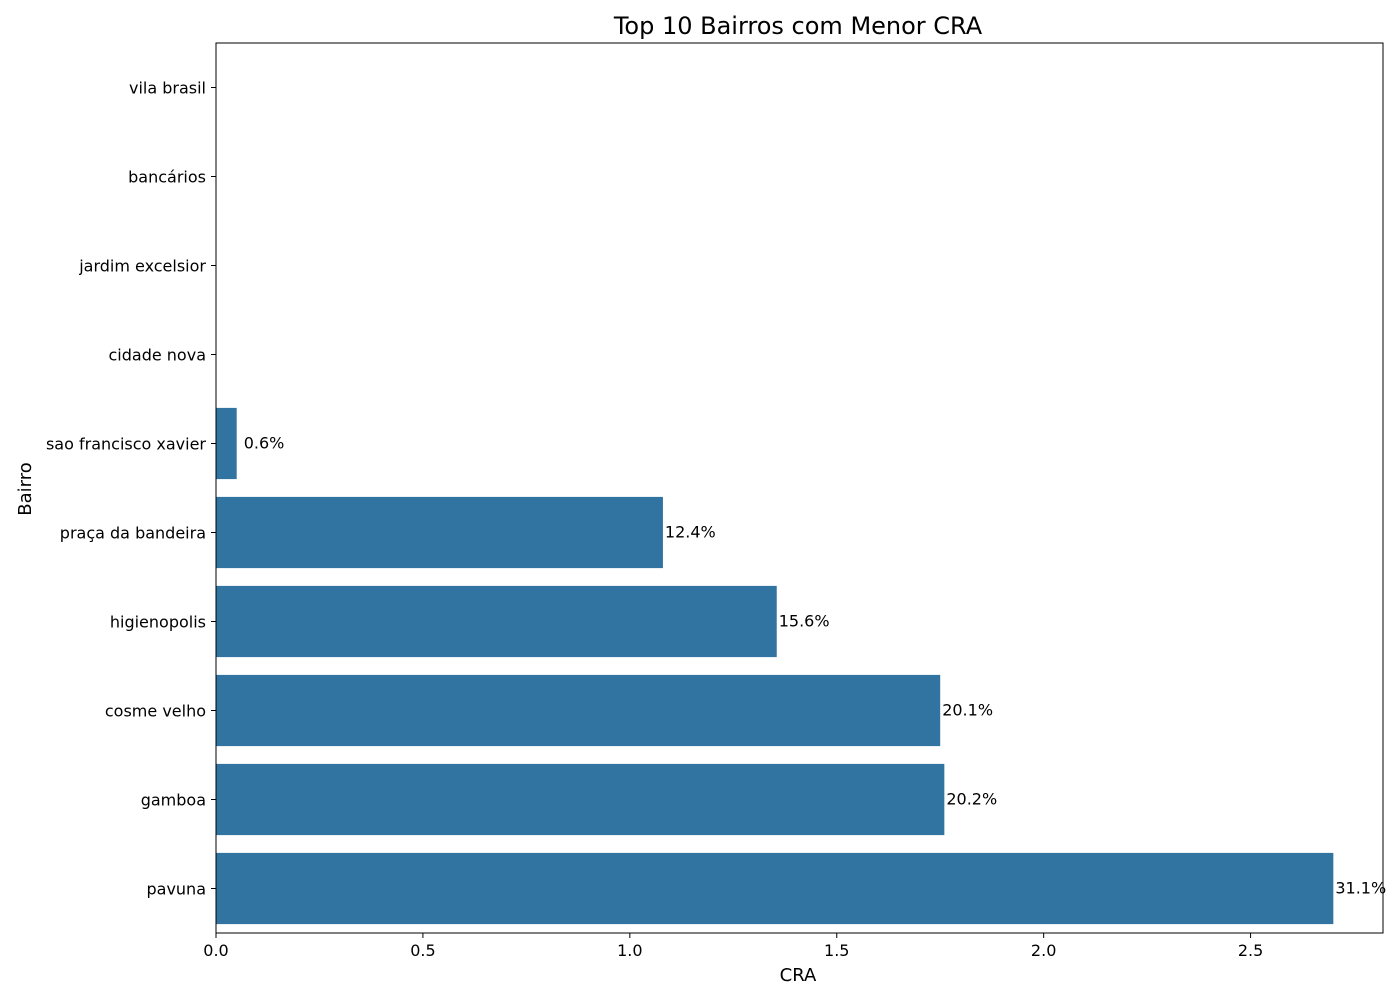  Describe the element at coordinates (1043, 950) in the screenshot. I see `x-tick-label: 2.0` at that location.